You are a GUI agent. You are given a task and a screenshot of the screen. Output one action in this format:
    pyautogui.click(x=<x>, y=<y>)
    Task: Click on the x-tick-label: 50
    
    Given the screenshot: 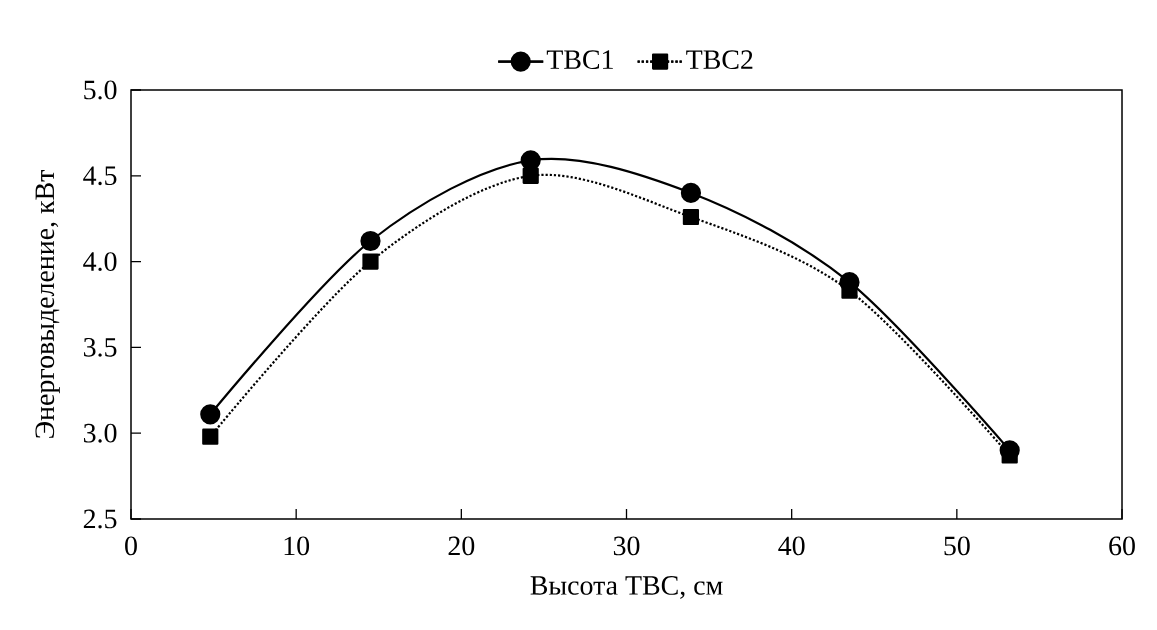 What is the action you would take?
    pyautogui.click(x=957, y=546)
    